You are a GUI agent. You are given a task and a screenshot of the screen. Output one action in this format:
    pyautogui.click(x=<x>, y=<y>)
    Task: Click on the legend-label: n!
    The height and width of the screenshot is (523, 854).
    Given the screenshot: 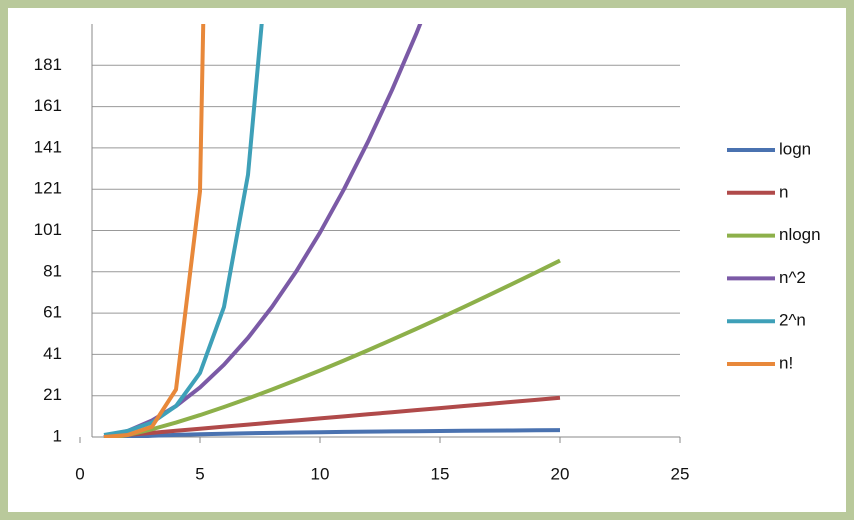 What is the action you would take?
    pyautogui.click(x=786, y=362)
    